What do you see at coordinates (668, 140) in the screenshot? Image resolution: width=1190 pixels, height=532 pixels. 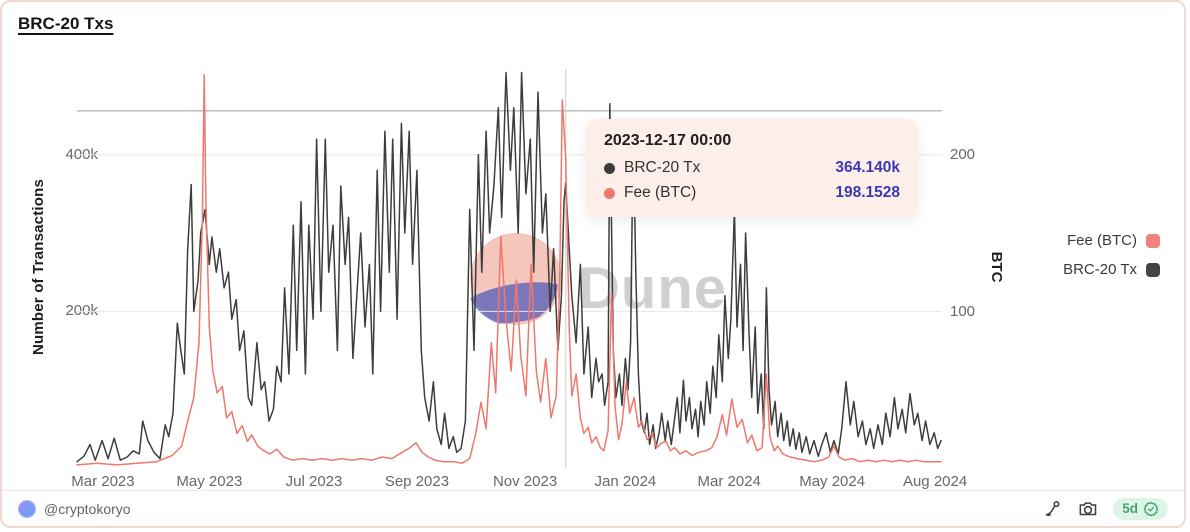 I see `tooltip-date: 2023-12-17 00:00` at bounding box center [668, 140].